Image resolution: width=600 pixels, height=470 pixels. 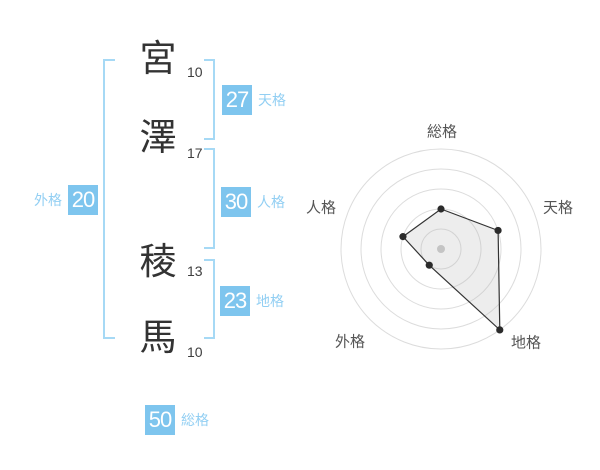 I want to click on jinkaku-bracket, so click(x=209, y=198).